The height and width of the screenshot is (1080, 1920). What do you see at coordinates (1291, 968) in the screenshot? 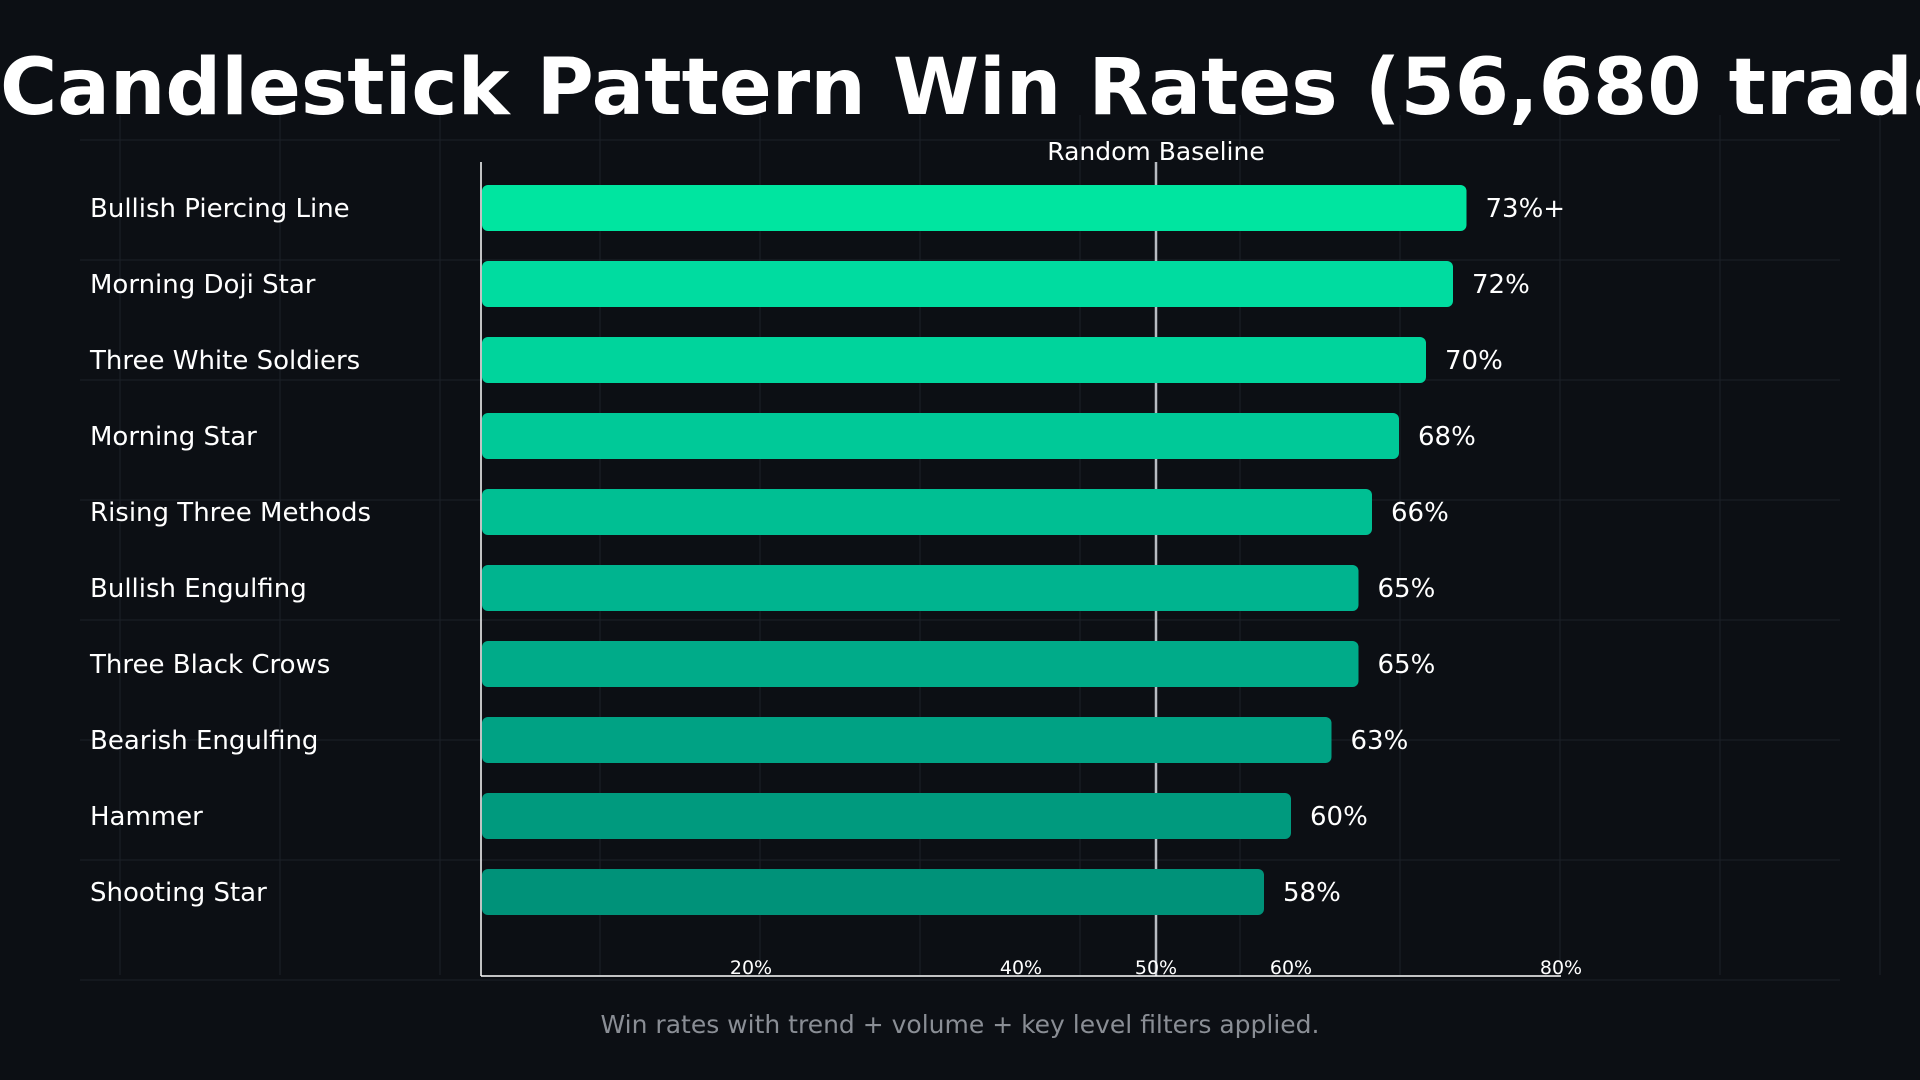
I see `x-tick-label: 60%` at bounding box center [1291, 968].